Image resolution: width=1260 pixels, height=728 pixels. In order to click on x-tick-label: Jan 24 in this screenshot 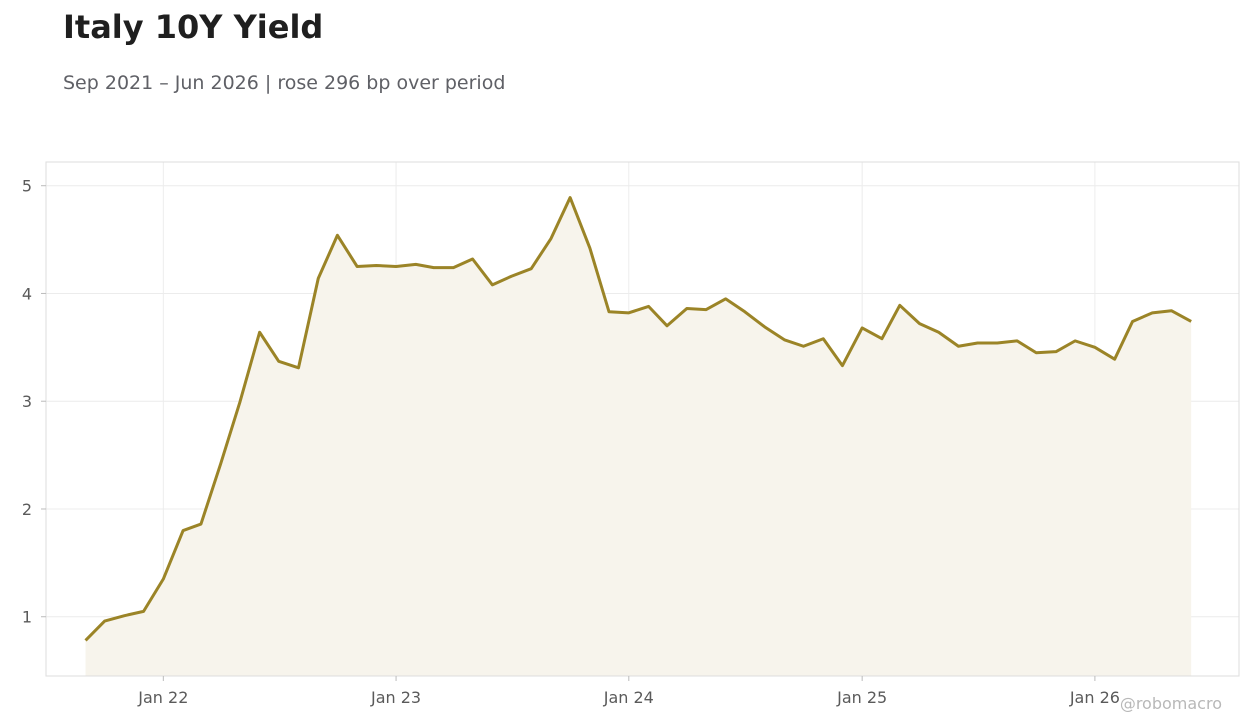, I will do `click(628, 697)`.